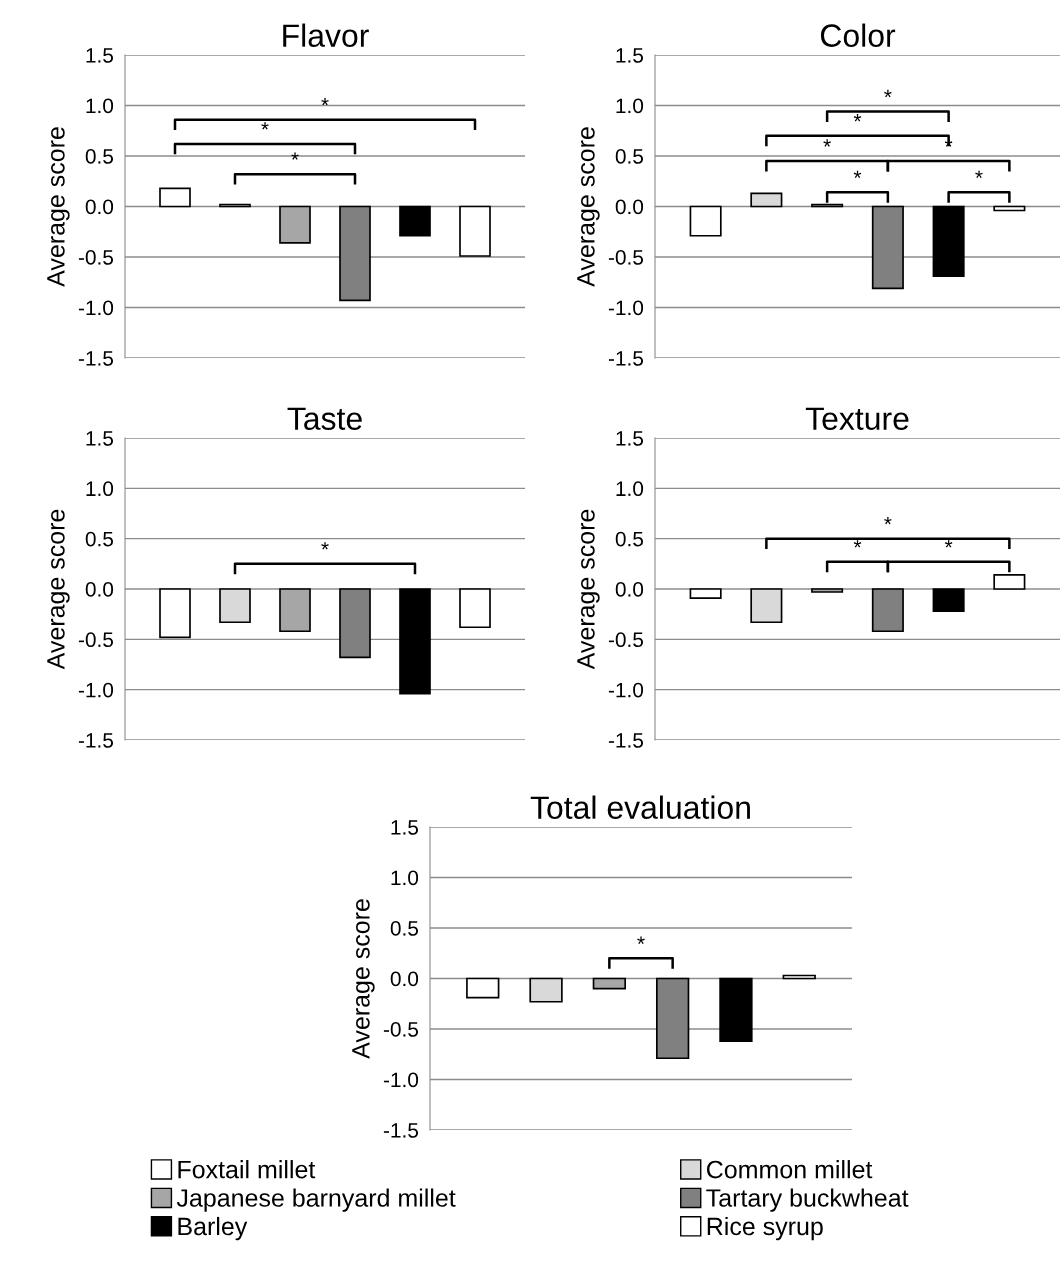  Describe the element at coordinates (640, 807) in the screenshot. I see `chart-title: Total evaluation` at that location.